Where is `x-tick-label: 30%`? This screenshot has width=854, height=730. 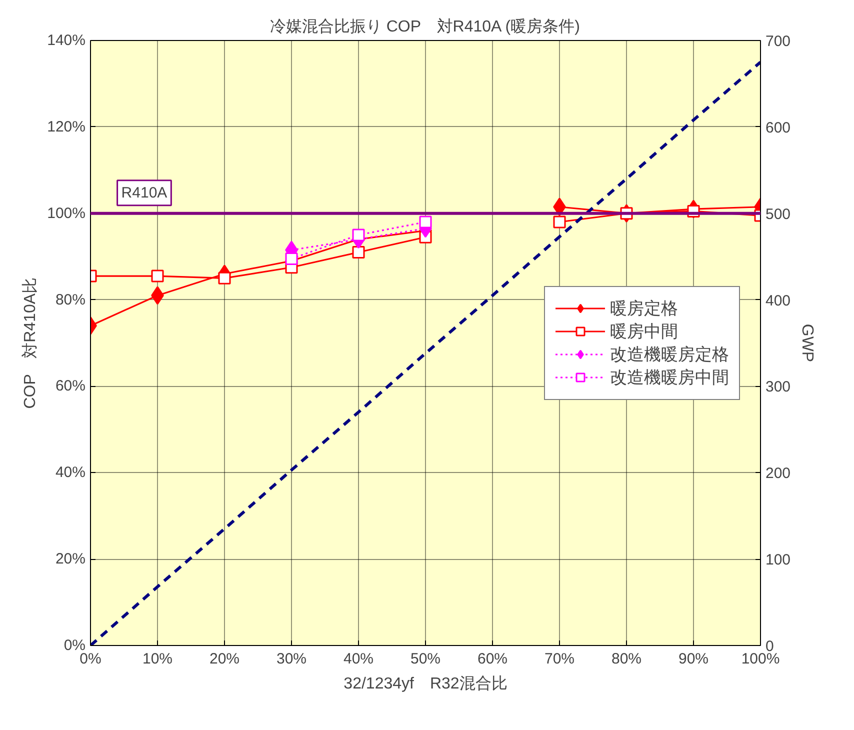 x-tick-label: 30% is located at coordinates (291, 659).